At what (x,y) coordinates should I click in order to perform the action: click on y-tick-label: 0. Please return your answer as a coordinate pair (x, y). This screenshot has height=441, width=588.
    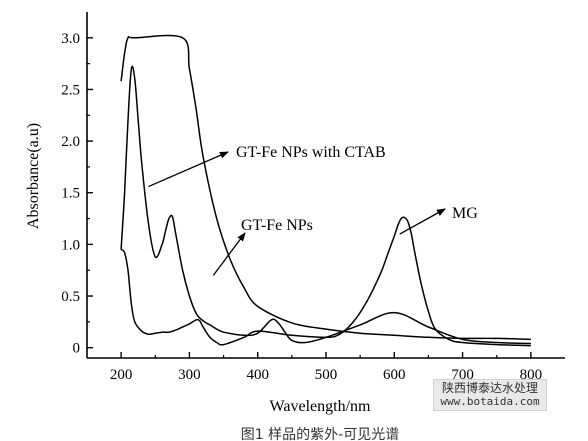
    Looking at the image, I should click on (77, 349).